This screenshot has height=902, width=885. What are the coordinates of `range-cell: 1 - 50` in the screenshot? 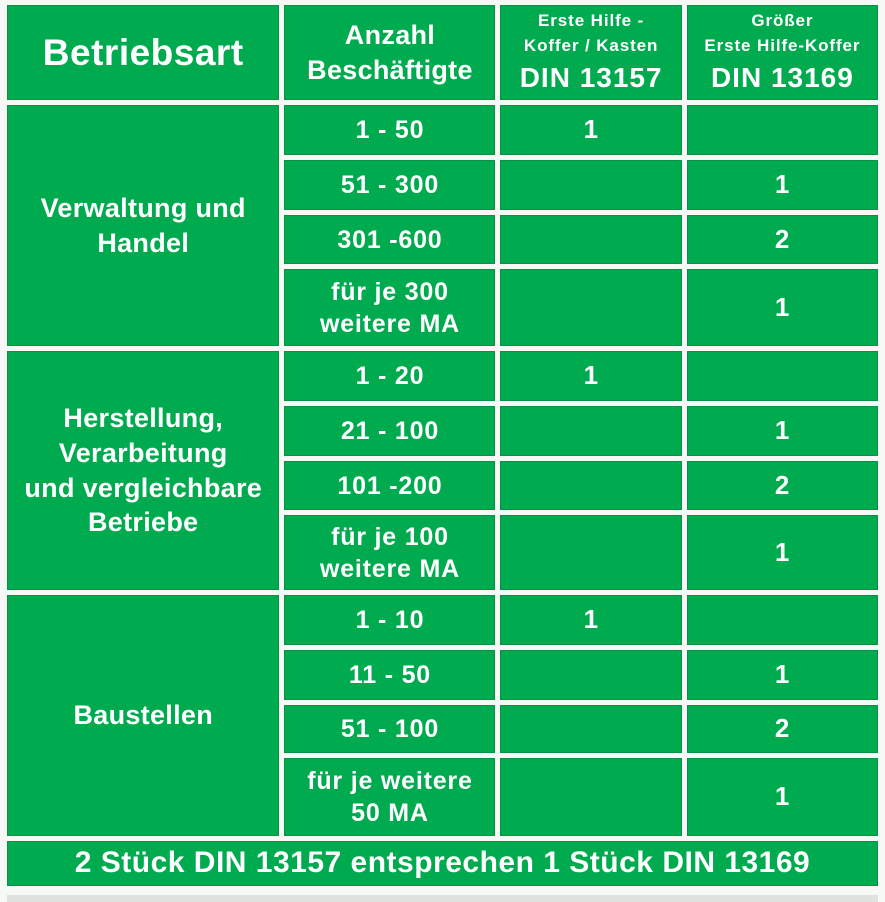 It's located at (390, 130).